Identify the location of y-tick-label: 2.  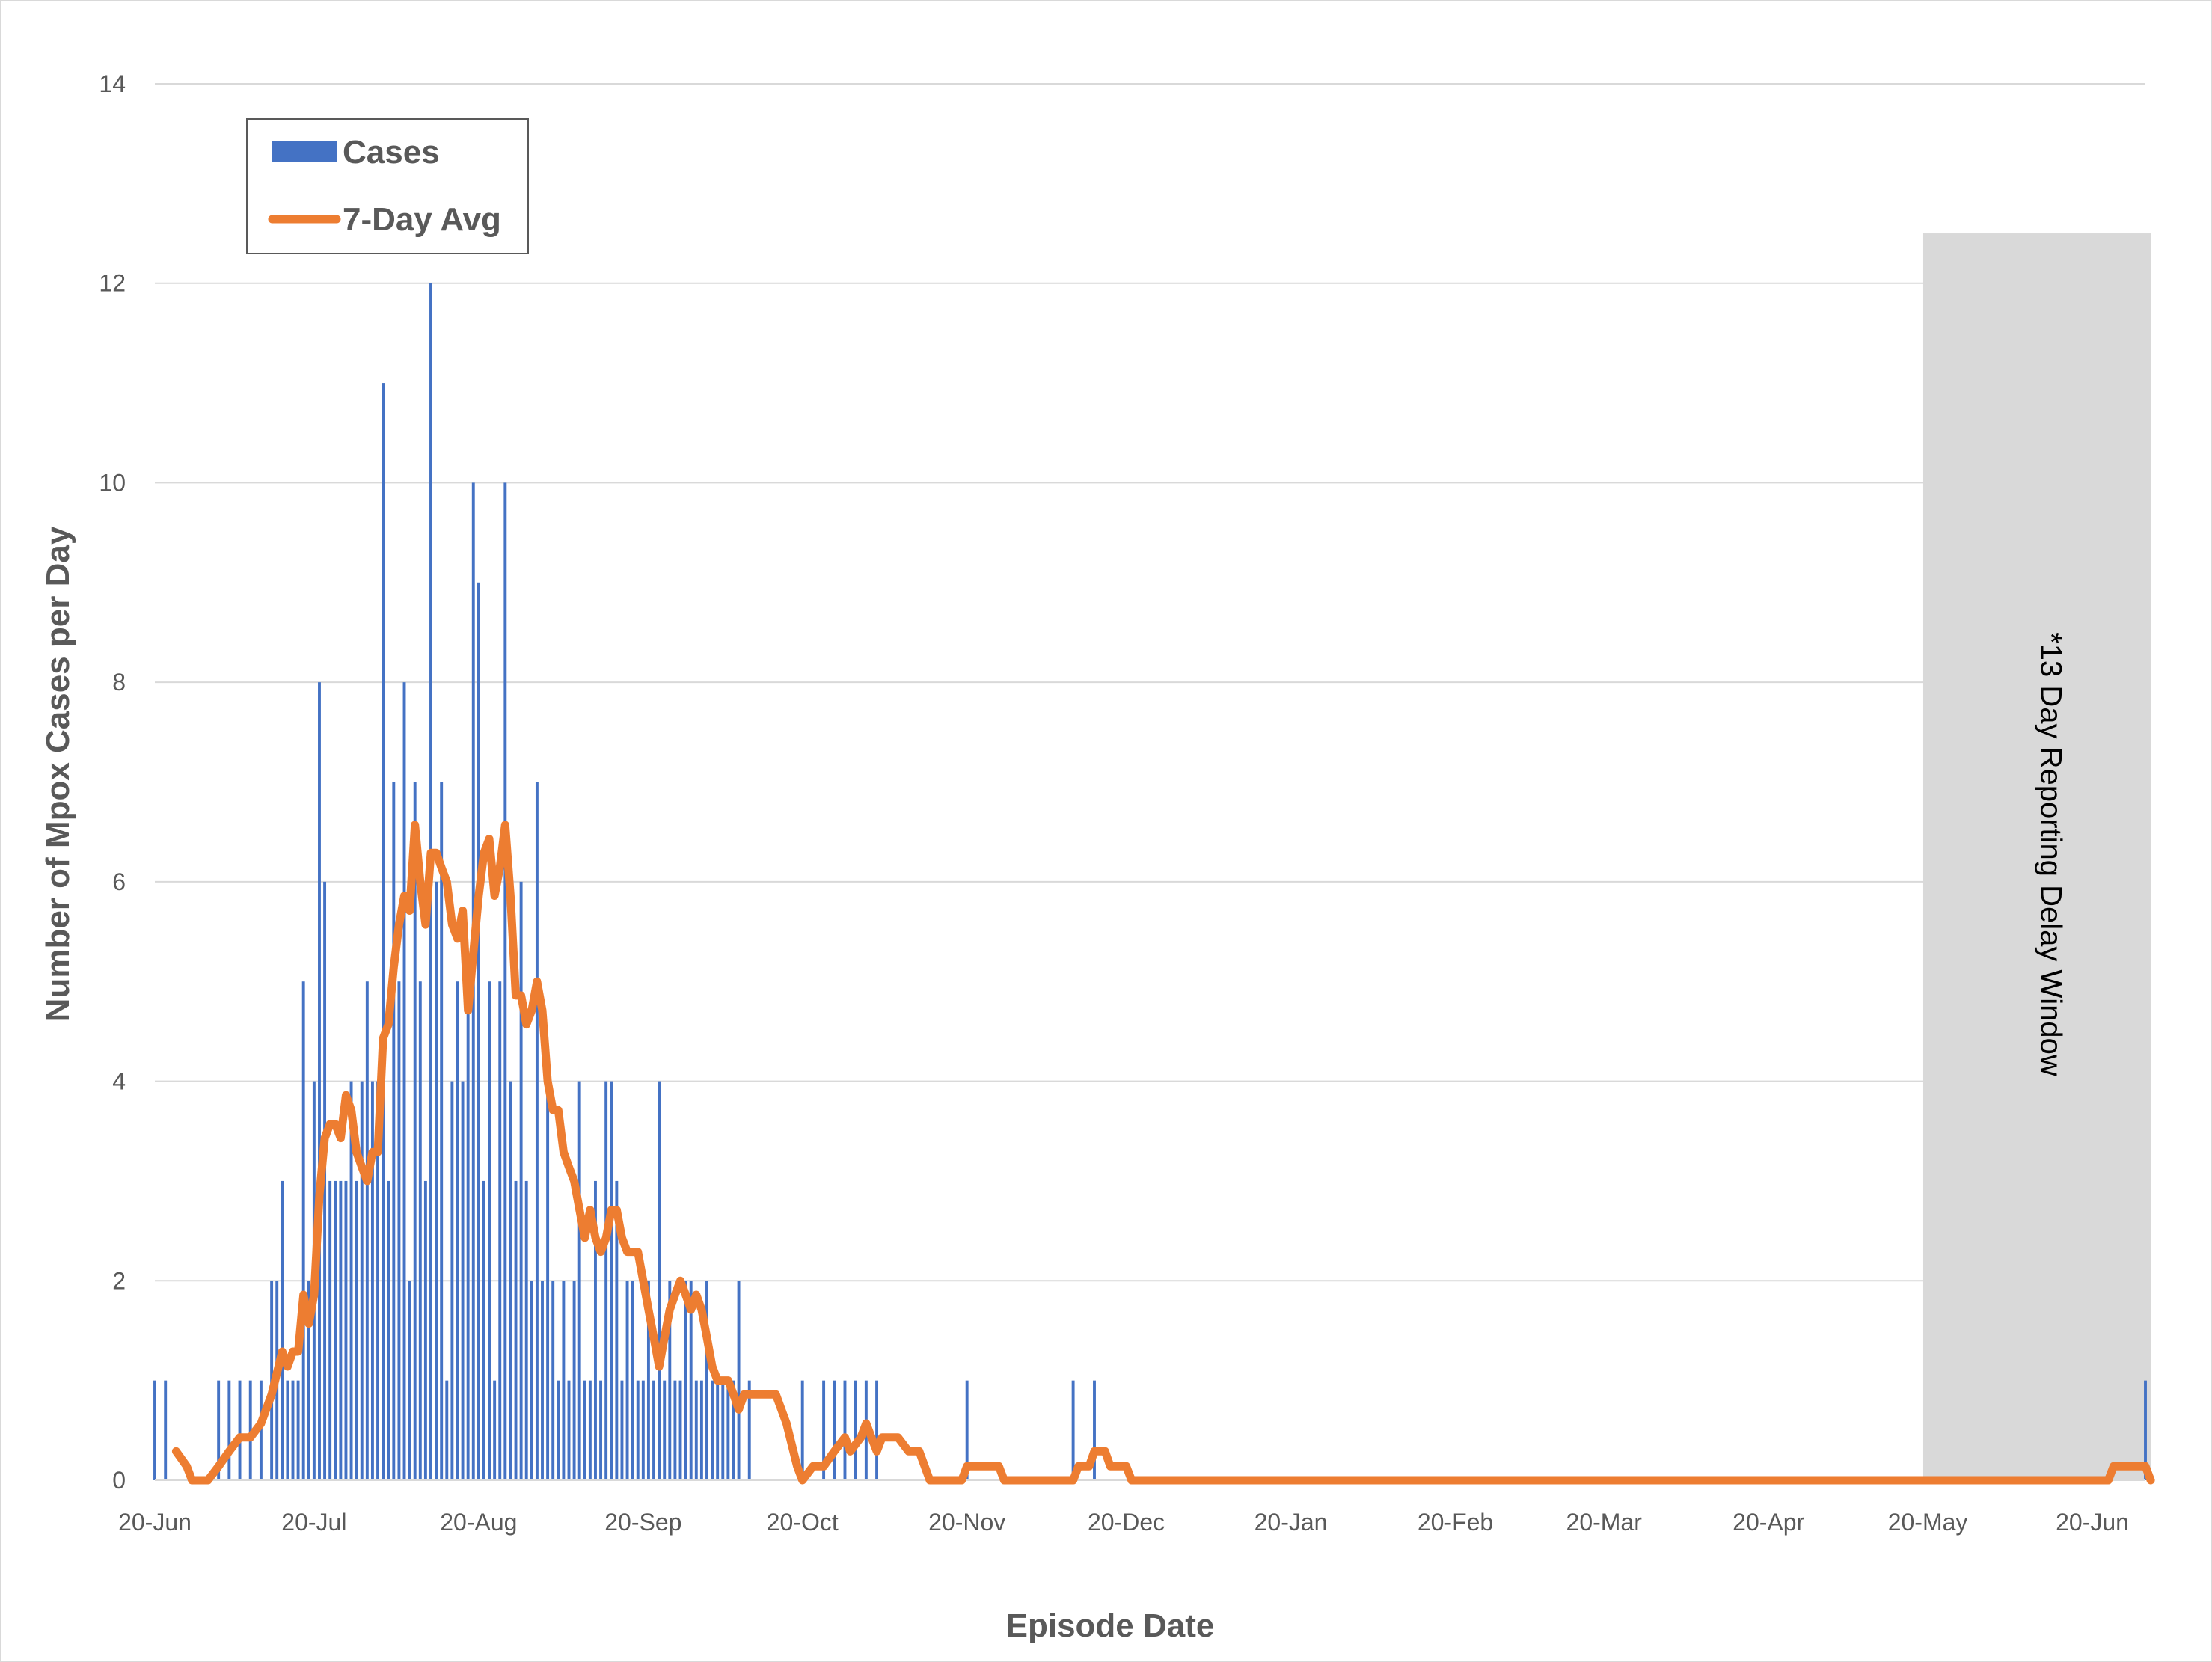
(119, 1280).